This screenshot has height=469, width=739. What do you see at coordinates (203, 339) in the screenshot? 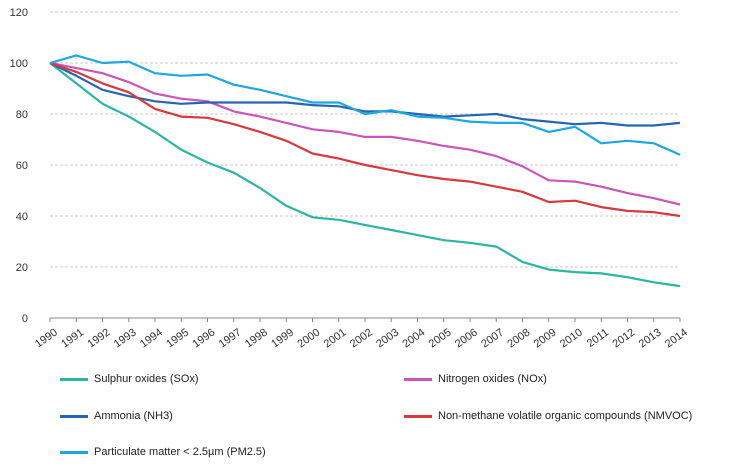
I see `x-tick-label: 1996` at bounding box center [203, 339].